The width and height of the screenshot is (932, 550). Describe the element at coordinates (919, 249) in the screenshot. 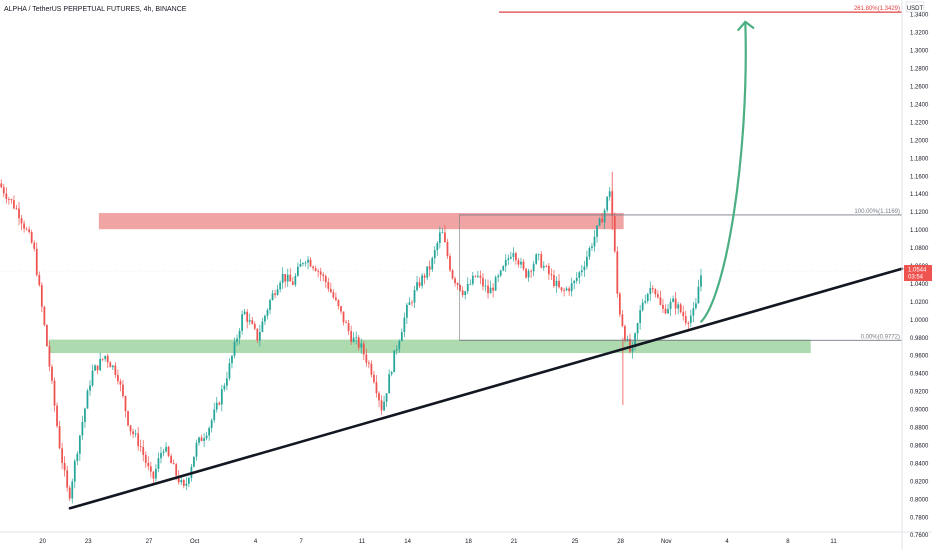

I see `price-tick-label: 1.0800` at that location.